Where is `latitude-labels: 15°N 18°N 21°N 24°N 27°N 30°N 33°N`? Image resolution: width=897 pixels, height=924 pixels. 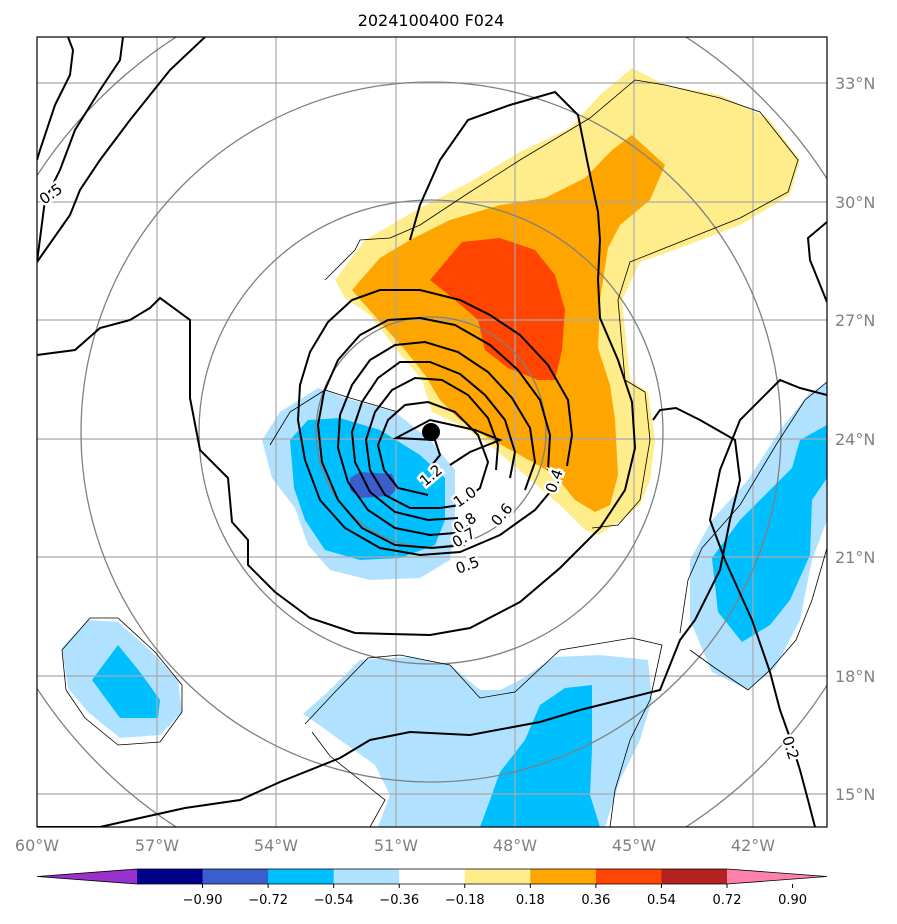 latitude-labels: 15°N 18°N 21°N 24°N 27°N 30°N 33°N is located at coordinates (855, 439).